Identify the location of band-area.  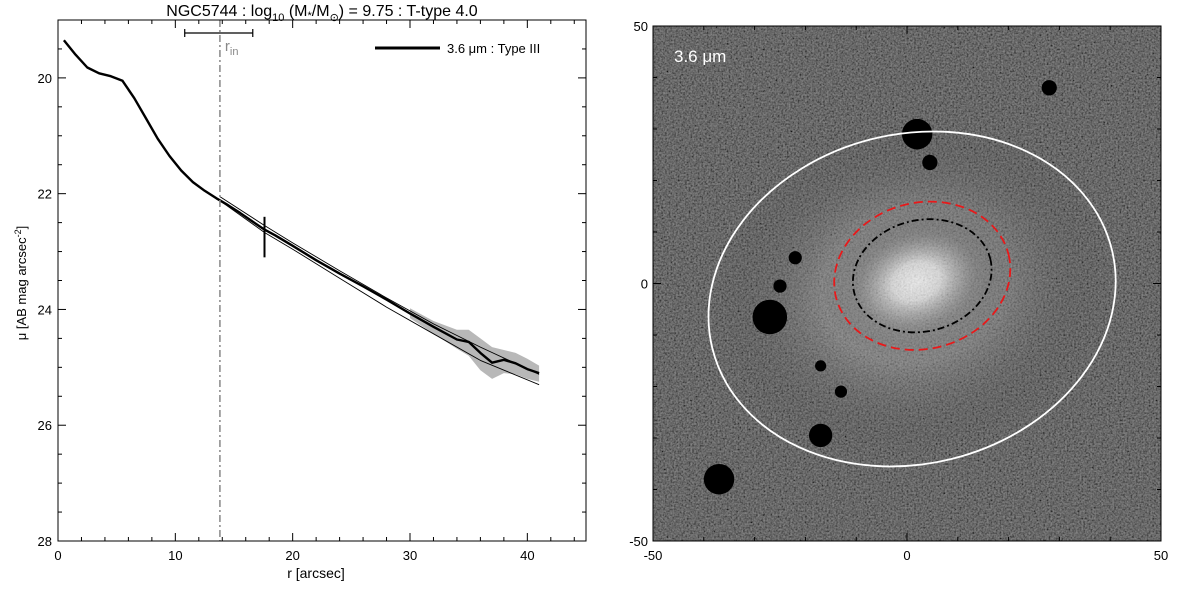
(475, 345).